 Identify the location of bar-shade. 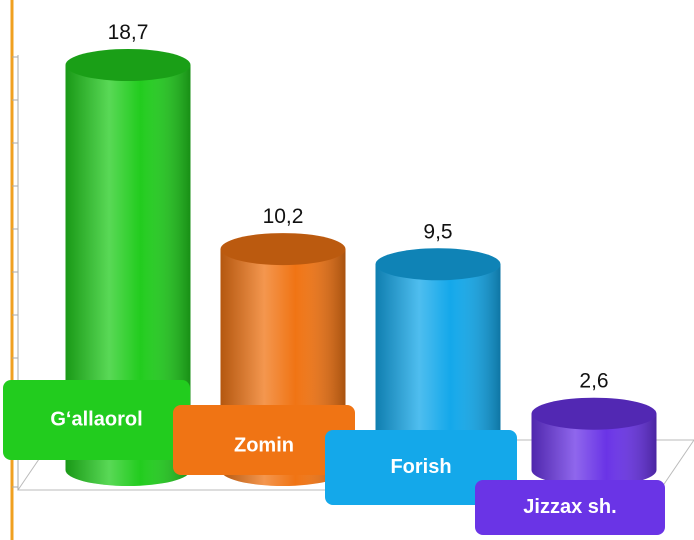
(594, 449).